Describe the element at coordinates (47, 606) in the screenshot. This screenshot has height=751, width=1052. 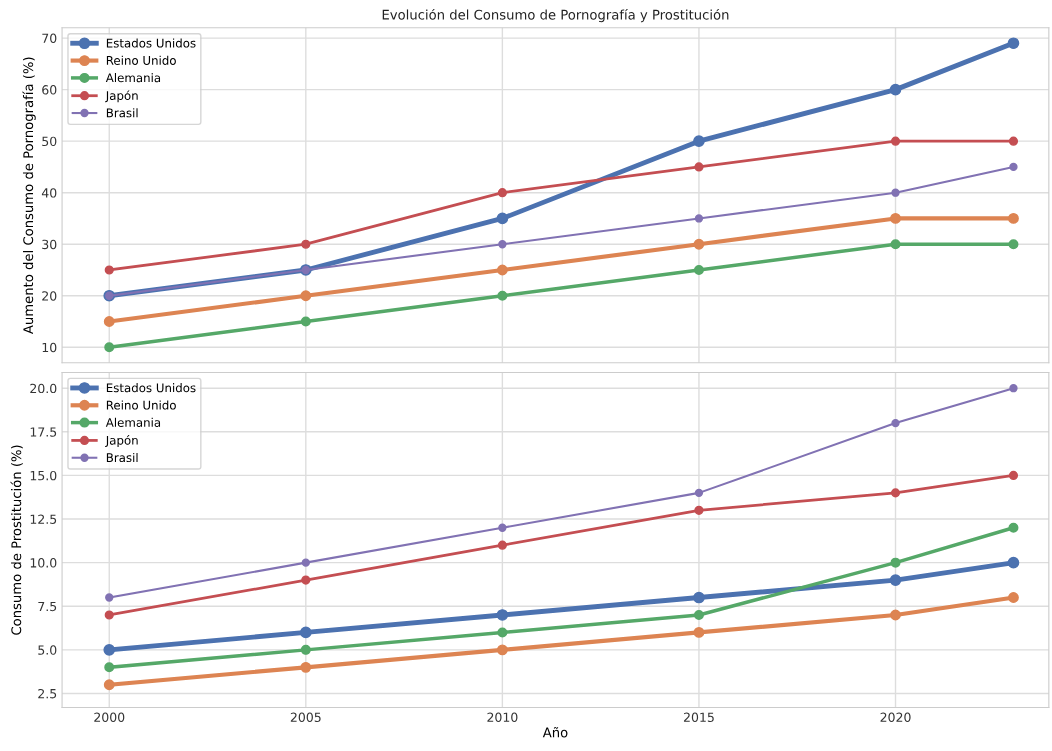
I see `y-tick-label: 7.5` at that location.